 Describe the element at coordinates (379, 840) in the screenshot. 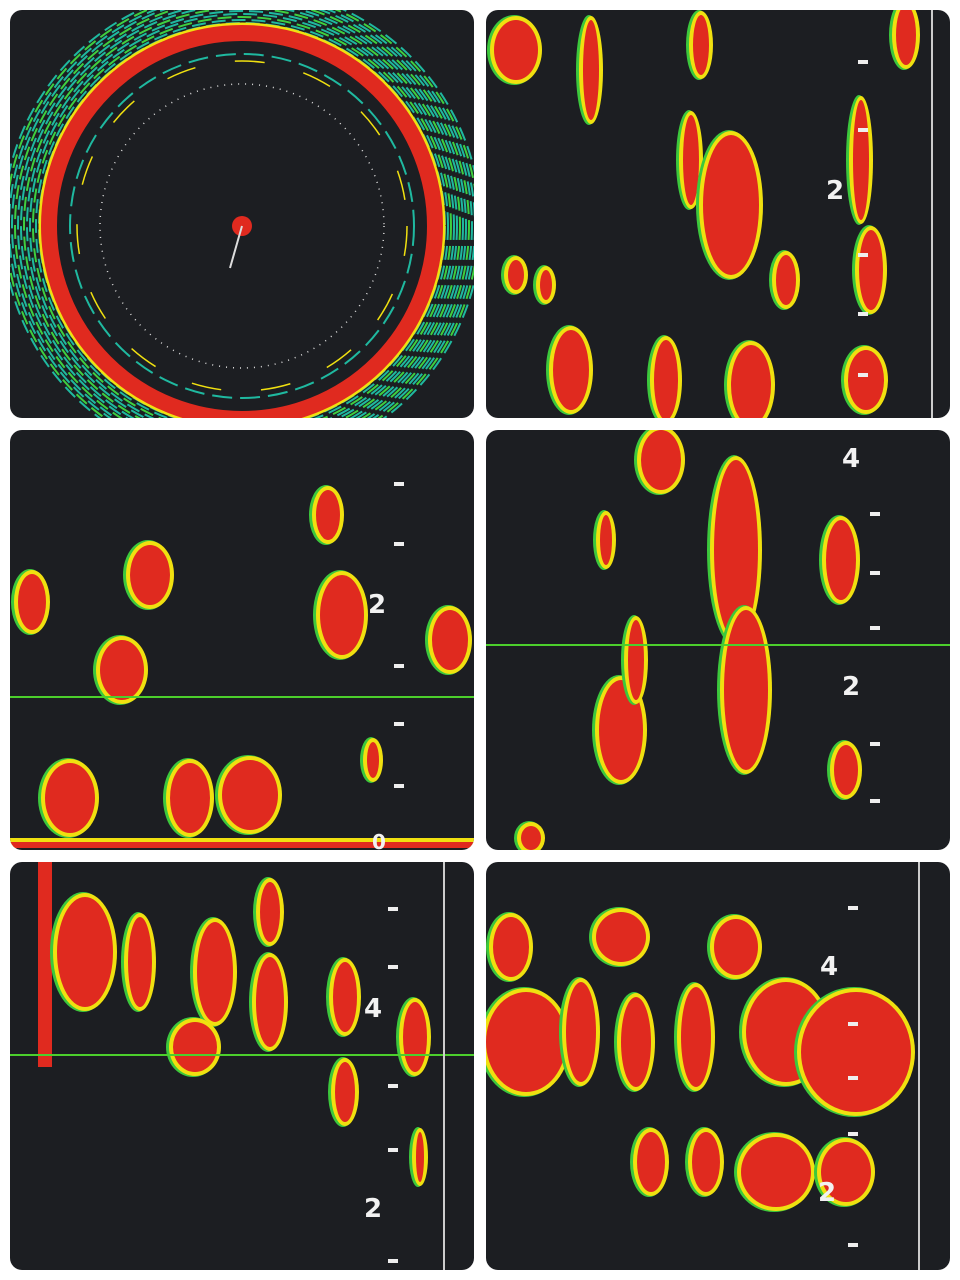

I see `depth-label: 0` at that location.